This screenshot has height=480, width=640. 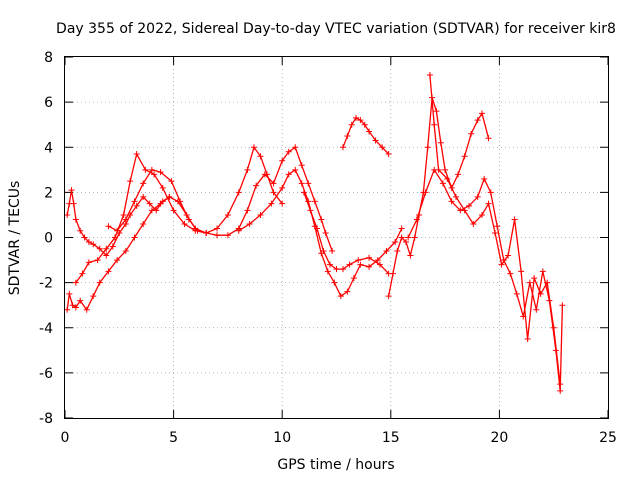 I want to click on series-track-a, so click(x=118, y=223).